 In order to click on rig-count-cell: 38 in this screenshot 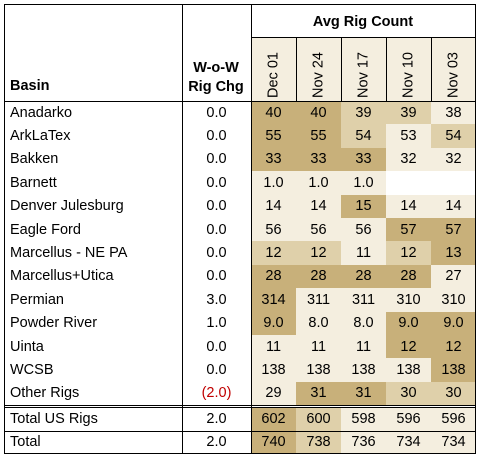, I will do `click(453, 113)`.